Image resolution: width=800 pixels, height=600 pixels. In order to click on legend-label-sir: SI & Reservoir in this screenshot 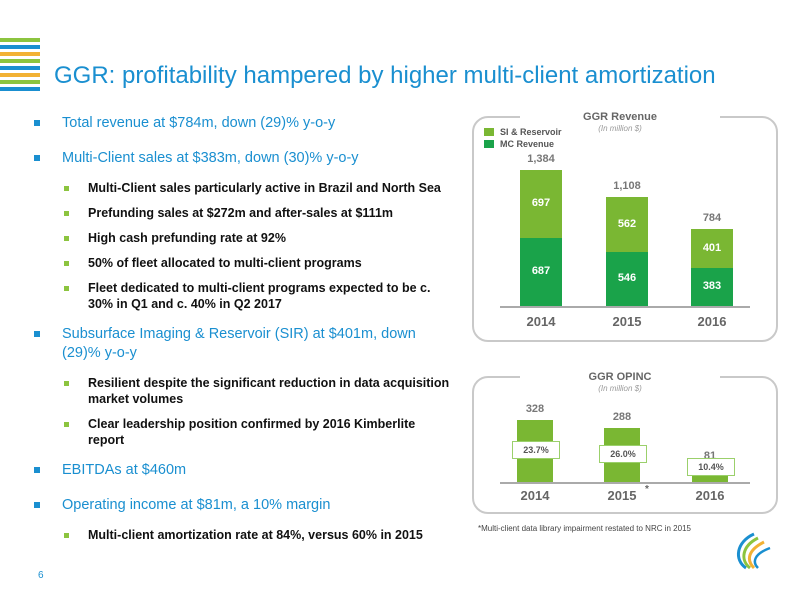, I will do `click(531, 132)`.